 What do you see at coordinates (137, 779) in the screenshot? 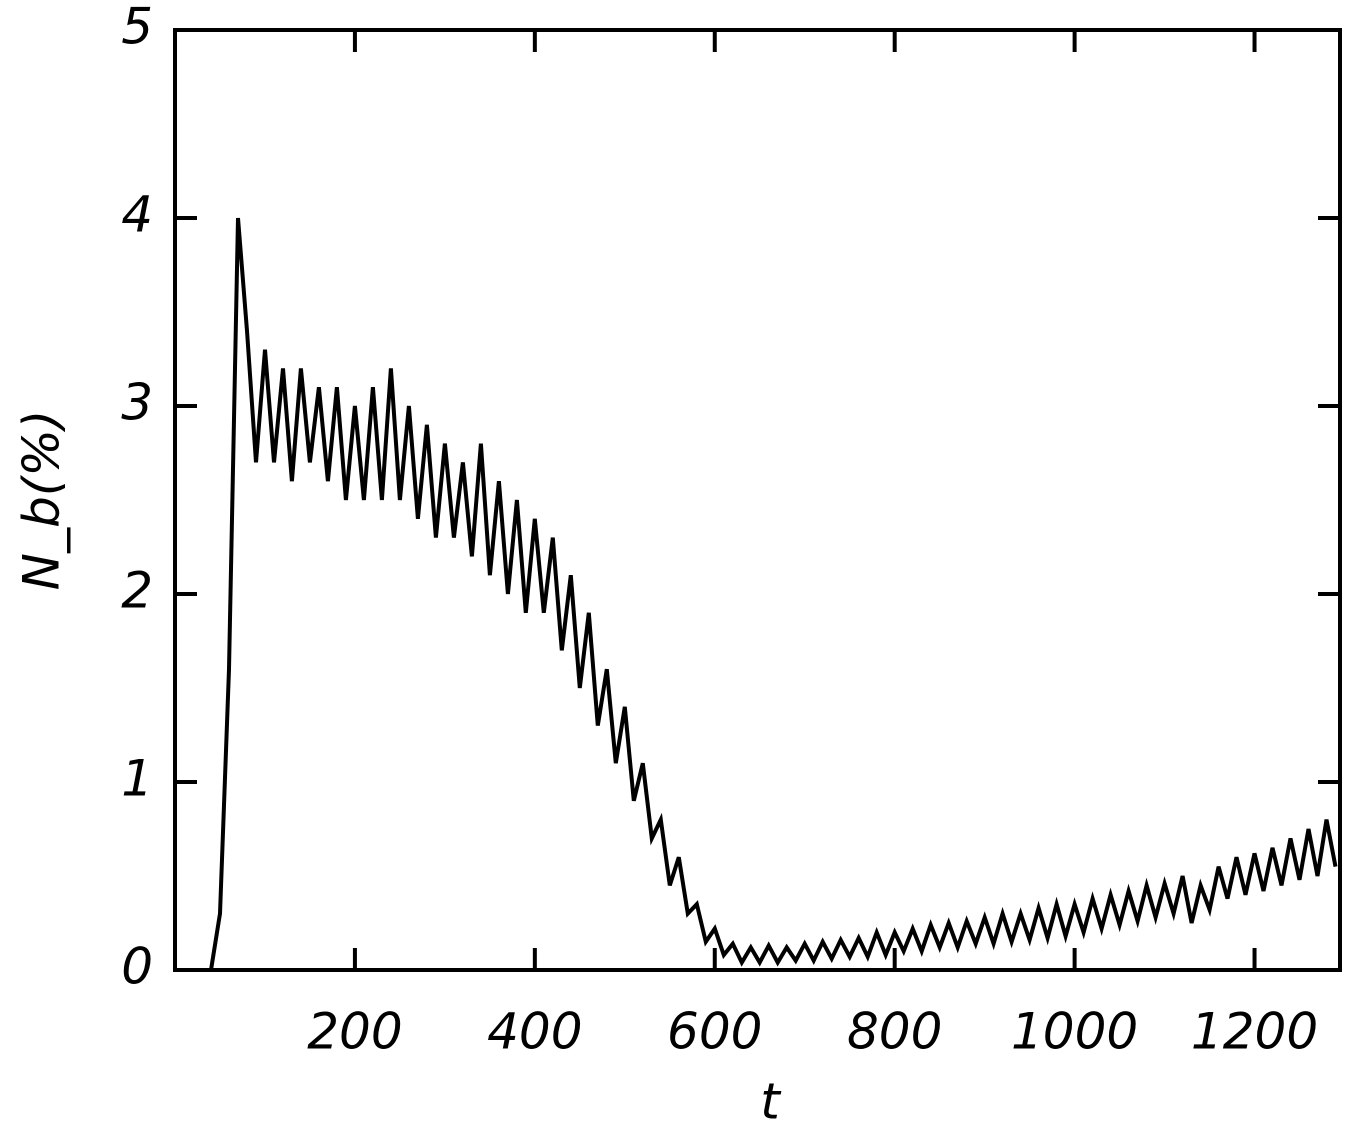
I see `y-tick-label: 1` at bounding box center [137, 779].